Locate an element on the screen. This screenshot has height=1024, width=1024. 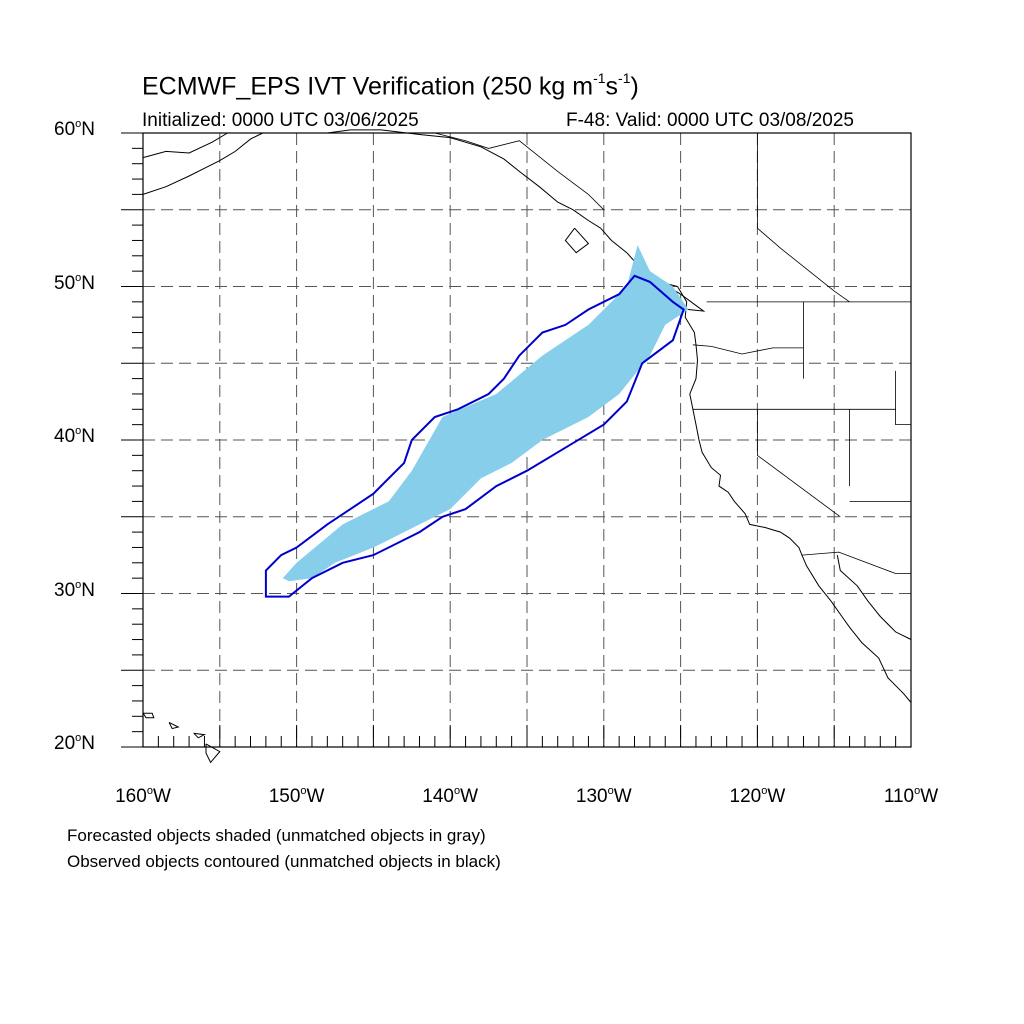
lon-label: 110oW is located at coordinates (911, 796).